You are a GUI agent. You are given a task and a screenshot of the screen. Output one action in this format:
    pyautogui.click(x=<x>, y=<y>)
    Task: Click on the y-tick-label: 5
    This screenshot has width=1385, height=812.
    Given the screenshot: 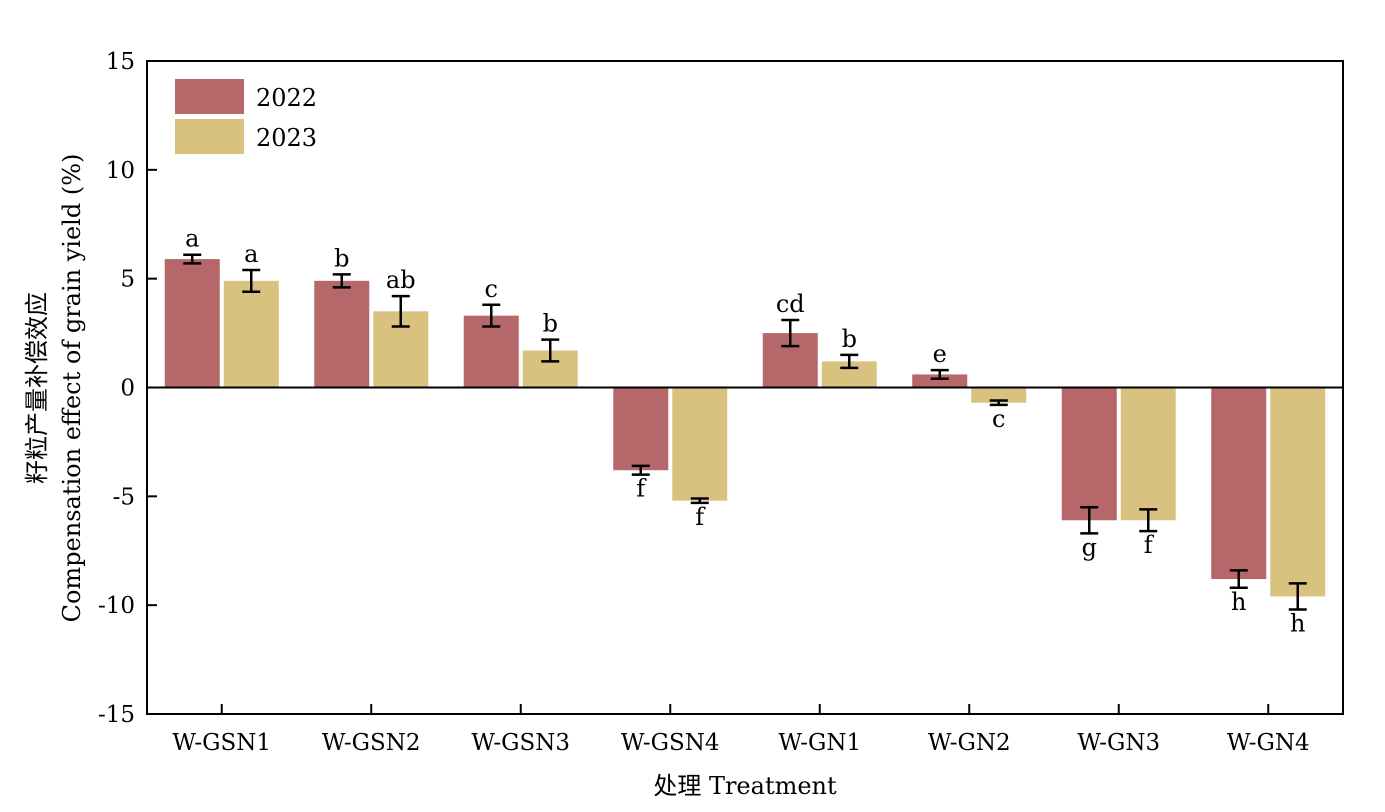 What is the action you would take?
    pyautogui.click(x=127, y=280)
    